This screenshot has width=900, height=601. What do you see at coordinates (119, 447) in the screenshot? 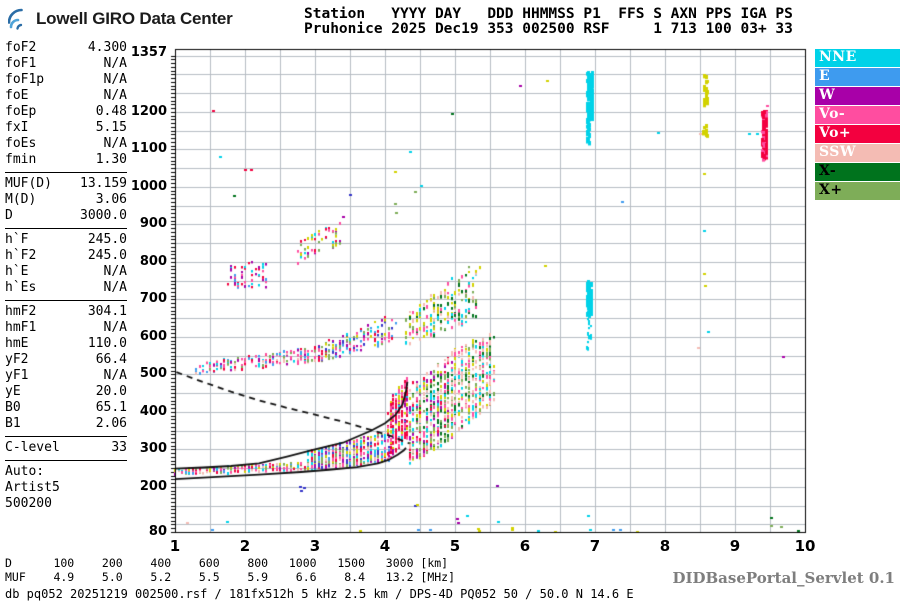
I see `param-value: 33` at bounding box center [119, 447].